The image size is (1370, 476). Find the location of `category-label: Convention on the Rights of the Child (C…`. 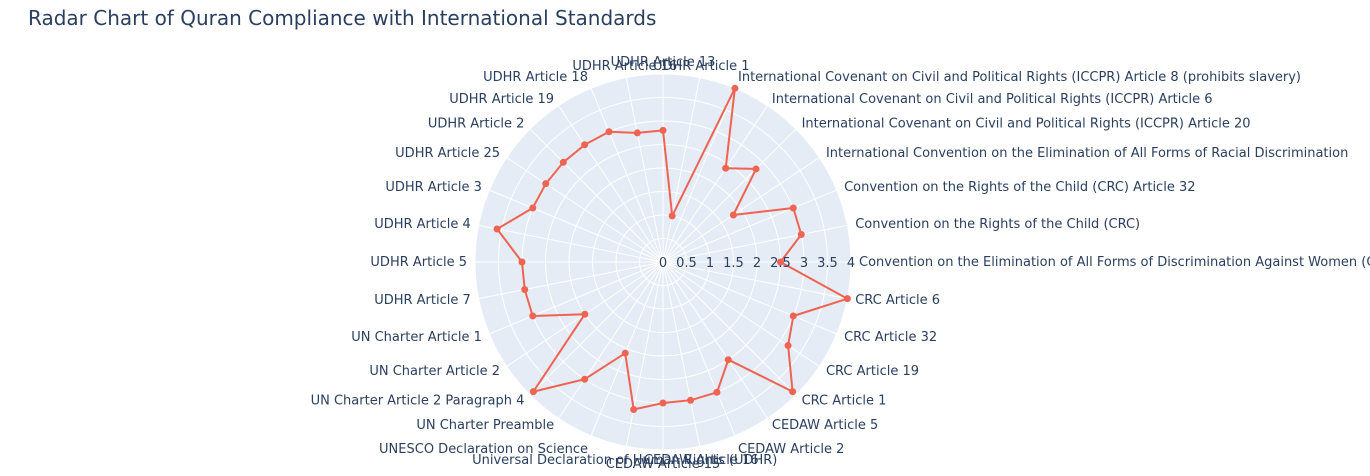

category-label: Convention on the Rights of the Child (C… is located at coordinates (1019, 187).